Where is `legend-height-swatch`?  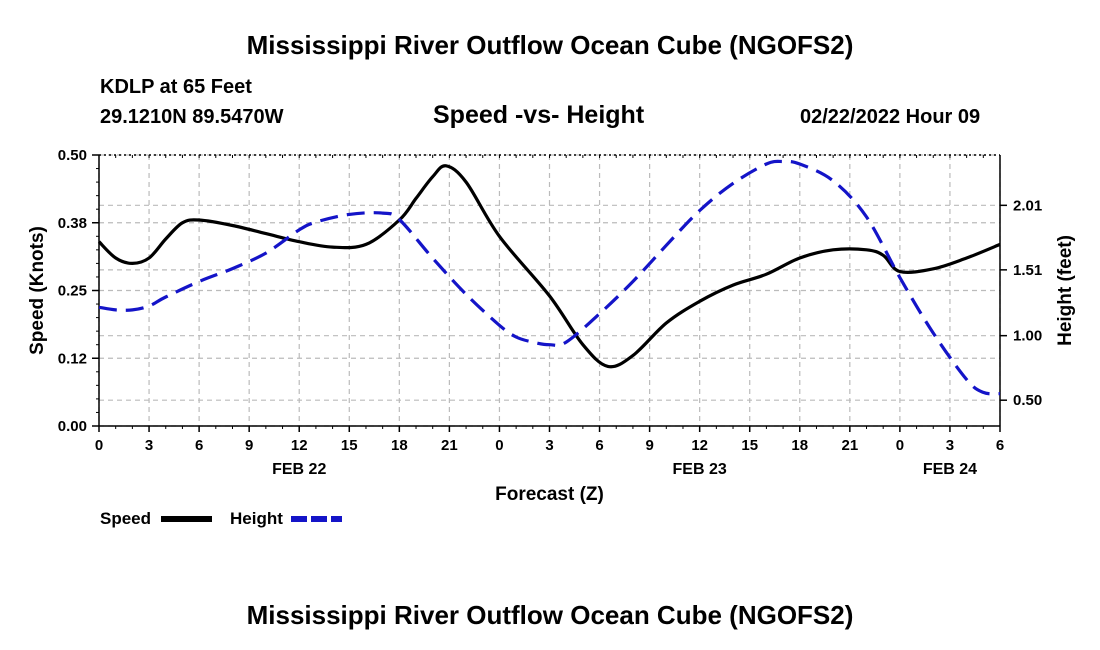
legend-height-swatch is located at coordinates (316, 519).